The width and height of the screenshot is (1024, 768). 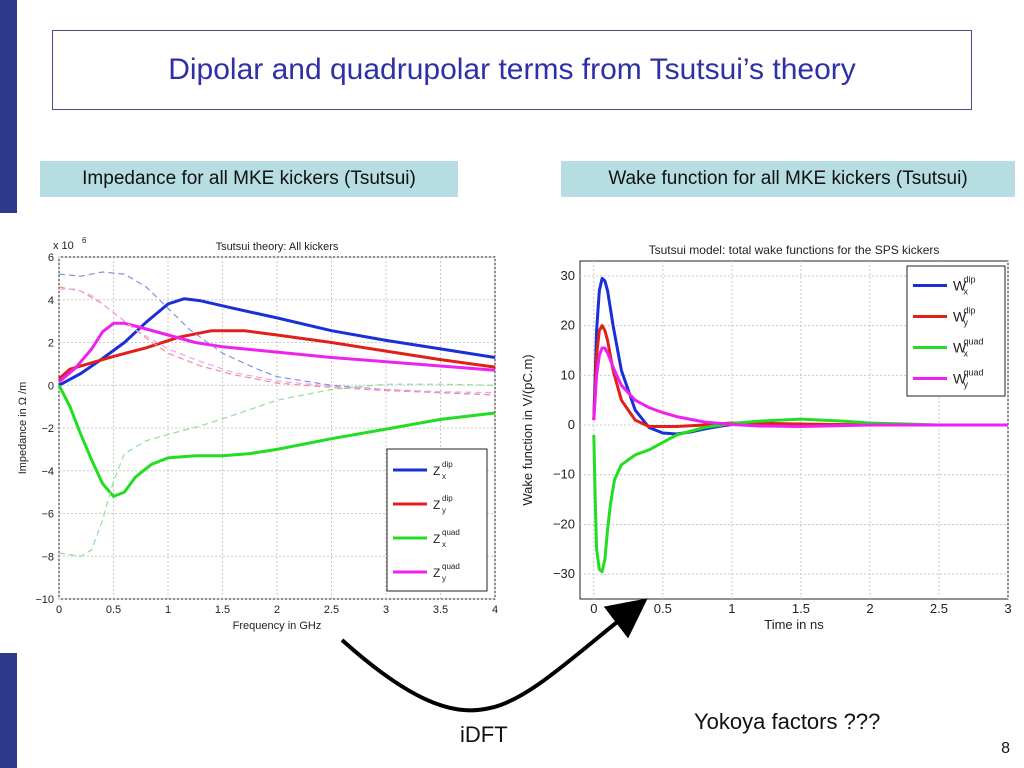 What do you see at coordinates (787, 721) in the screenshot?
I see `yokoya-note: Yokoya factors ???` at bounding box center [787, 721].